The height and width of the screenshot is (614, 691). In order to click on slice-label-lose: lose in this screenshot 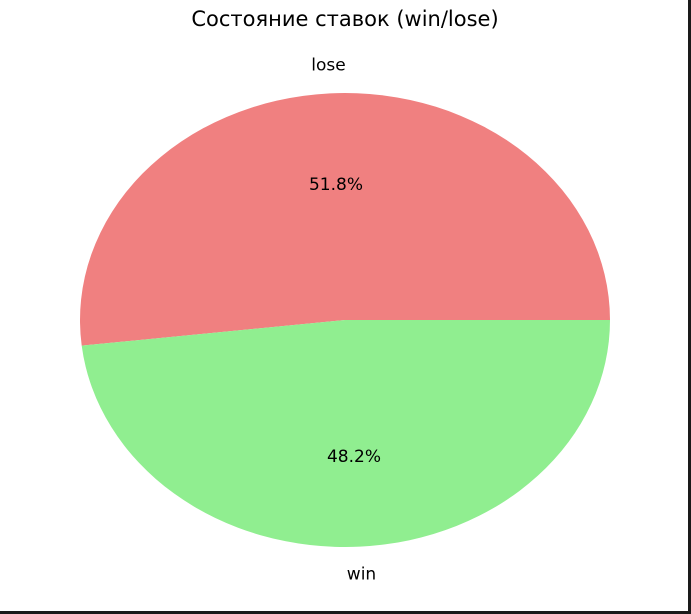, I will do `click(328, 66)`.